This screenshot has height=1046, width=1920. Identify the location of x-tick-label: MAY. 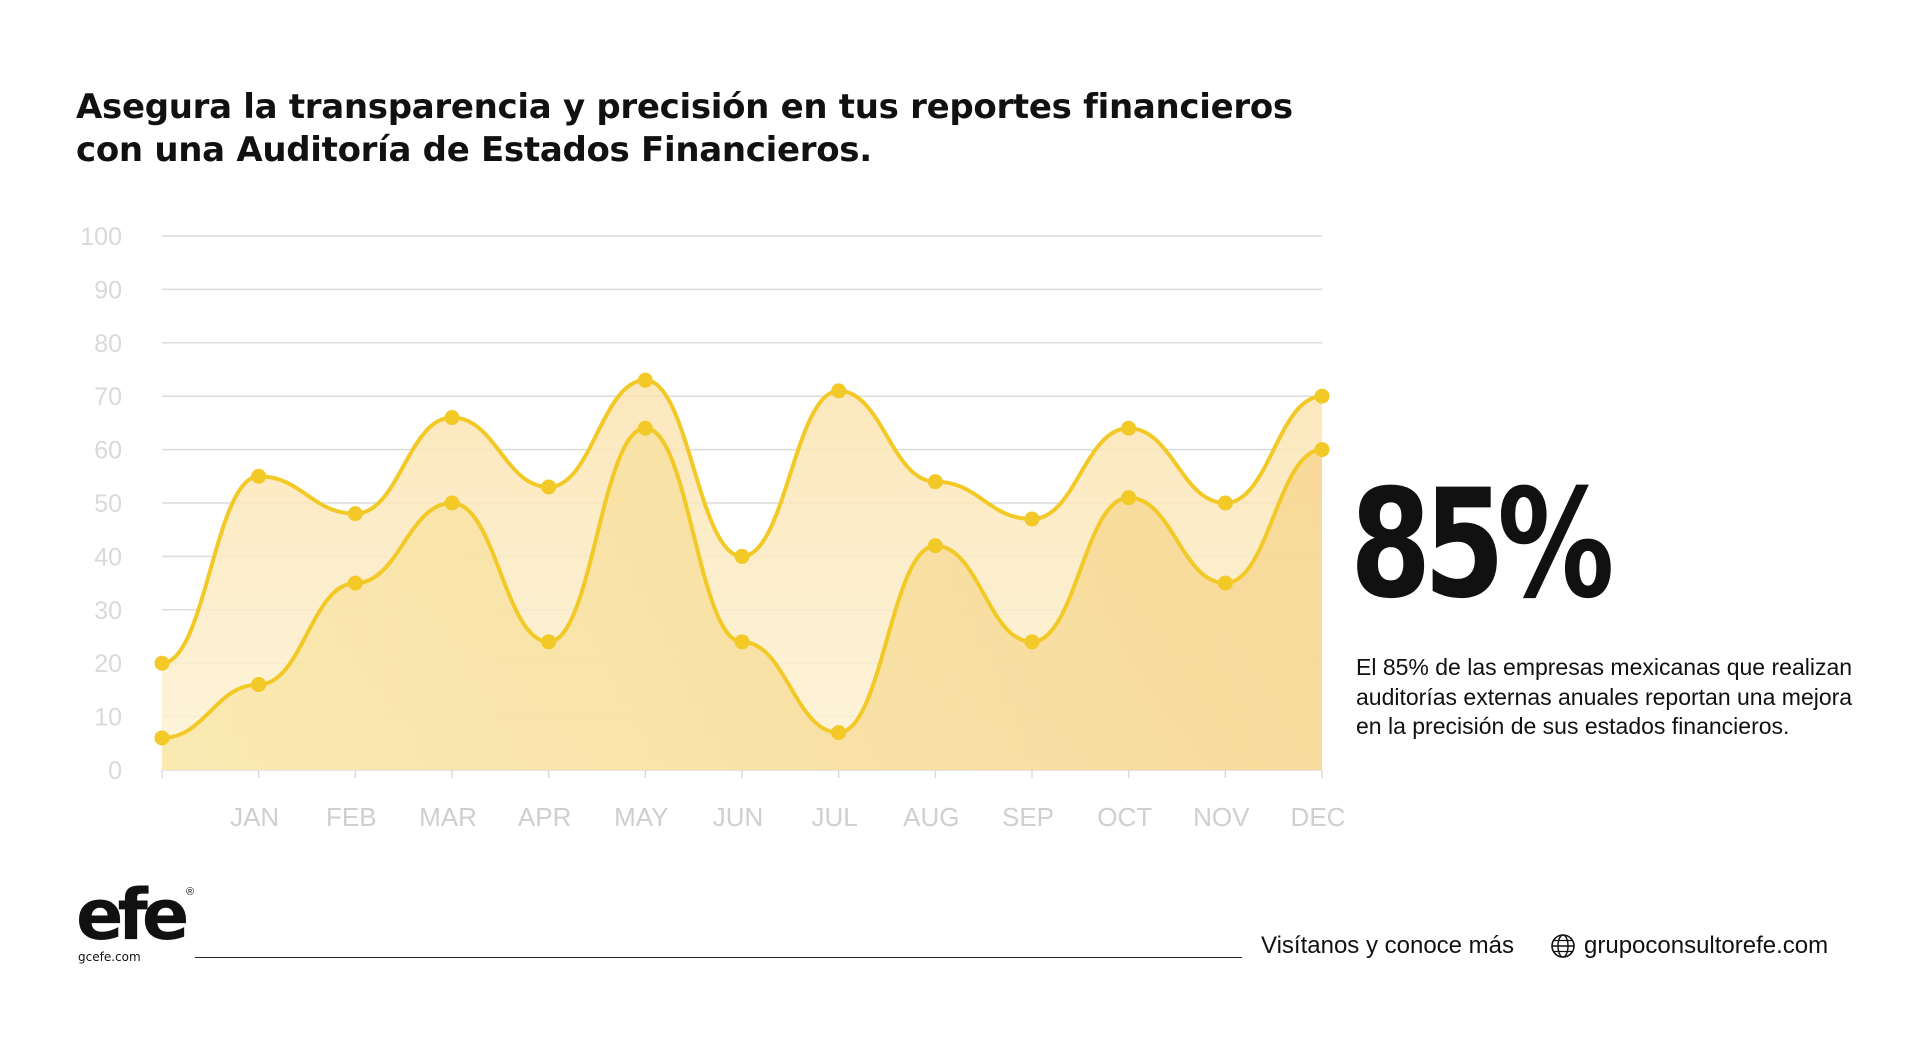
(641, 817).